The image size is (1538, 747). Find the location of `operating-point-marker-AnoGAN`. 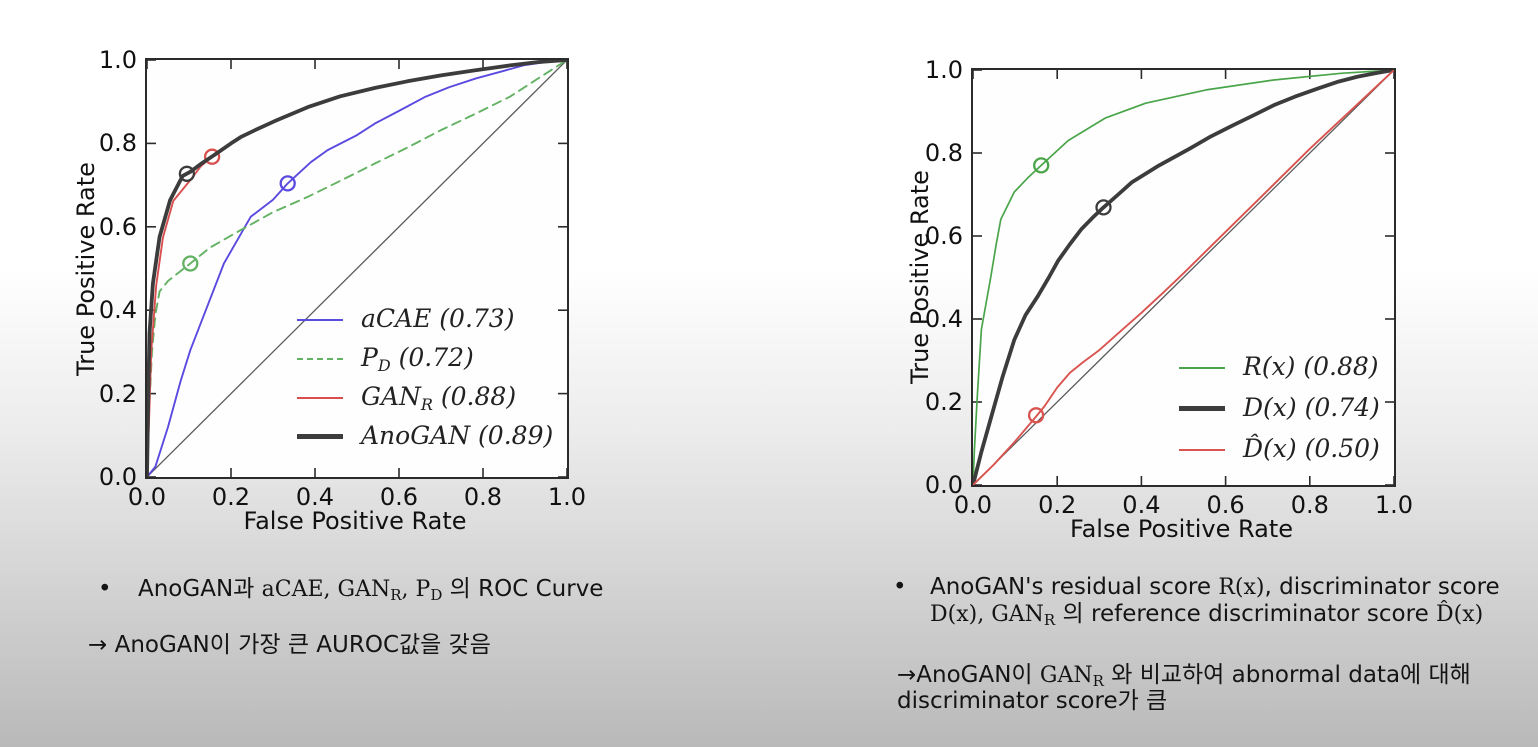

operating-point-marker-AnoGAN is located at coordinates (187, 173).